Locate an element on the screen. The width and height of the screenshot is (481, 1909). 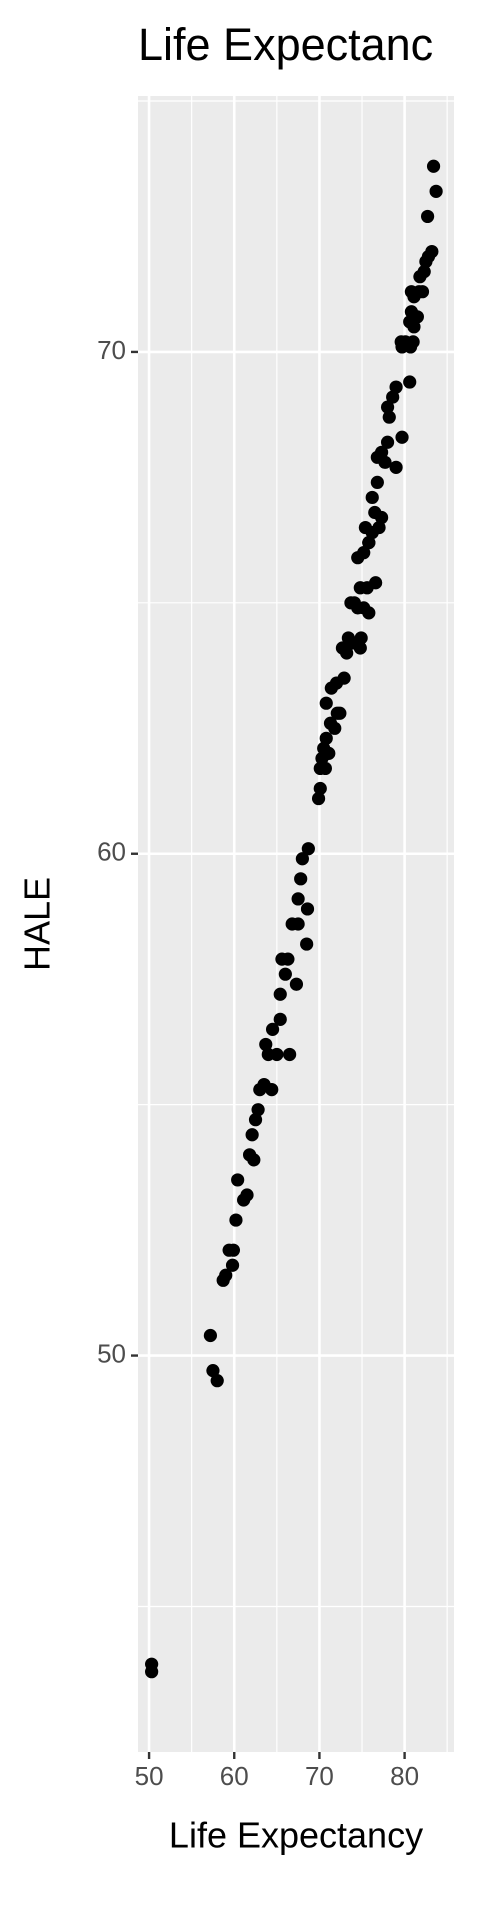
x-tick-label: 80 is located at coordinates (404, 1776).